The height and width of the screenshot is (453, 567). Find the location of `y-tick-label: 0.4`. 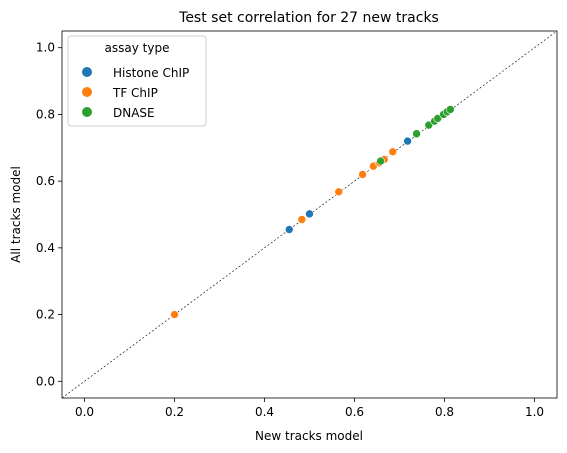

y-tick-label: 0.4 is located at coordinates (45, 248).